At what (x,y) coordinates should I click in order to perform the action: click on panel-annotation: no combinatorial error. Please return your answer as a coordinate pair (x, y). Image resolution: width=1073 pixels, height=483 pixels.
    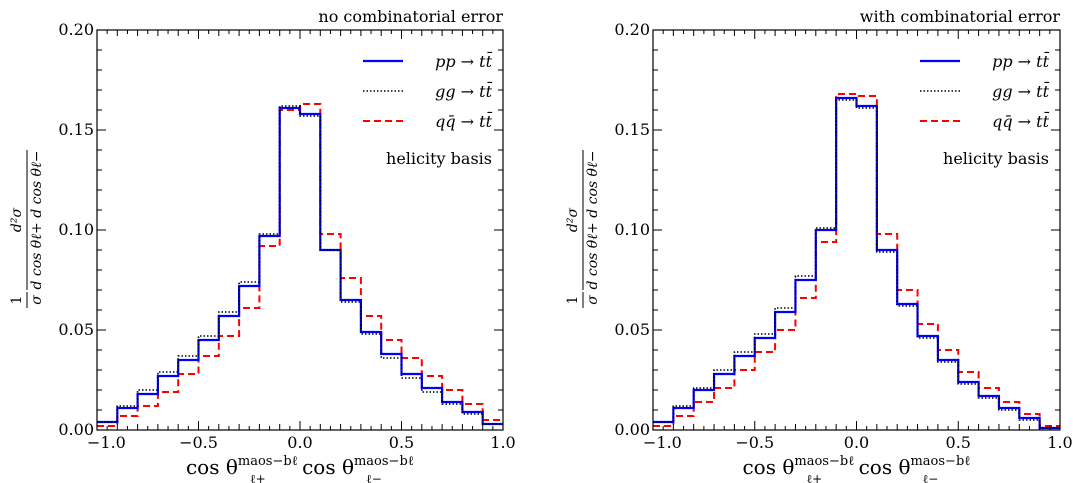
    Looking at the image, I should click on (410, 16).